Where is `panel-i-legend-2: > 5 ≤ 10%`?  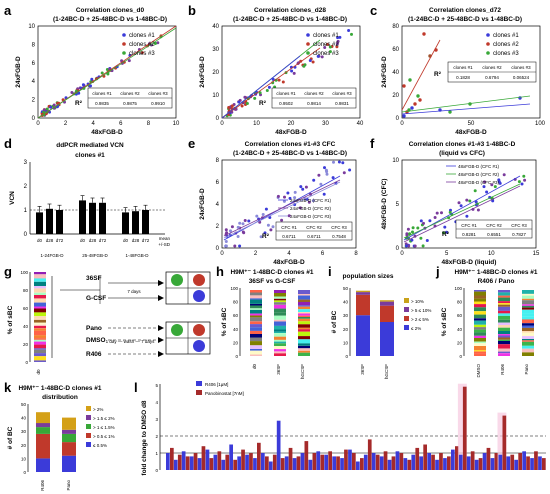 panel-i-legend-2: > 5 ≤ 10% is located at coordinates (421, 310).